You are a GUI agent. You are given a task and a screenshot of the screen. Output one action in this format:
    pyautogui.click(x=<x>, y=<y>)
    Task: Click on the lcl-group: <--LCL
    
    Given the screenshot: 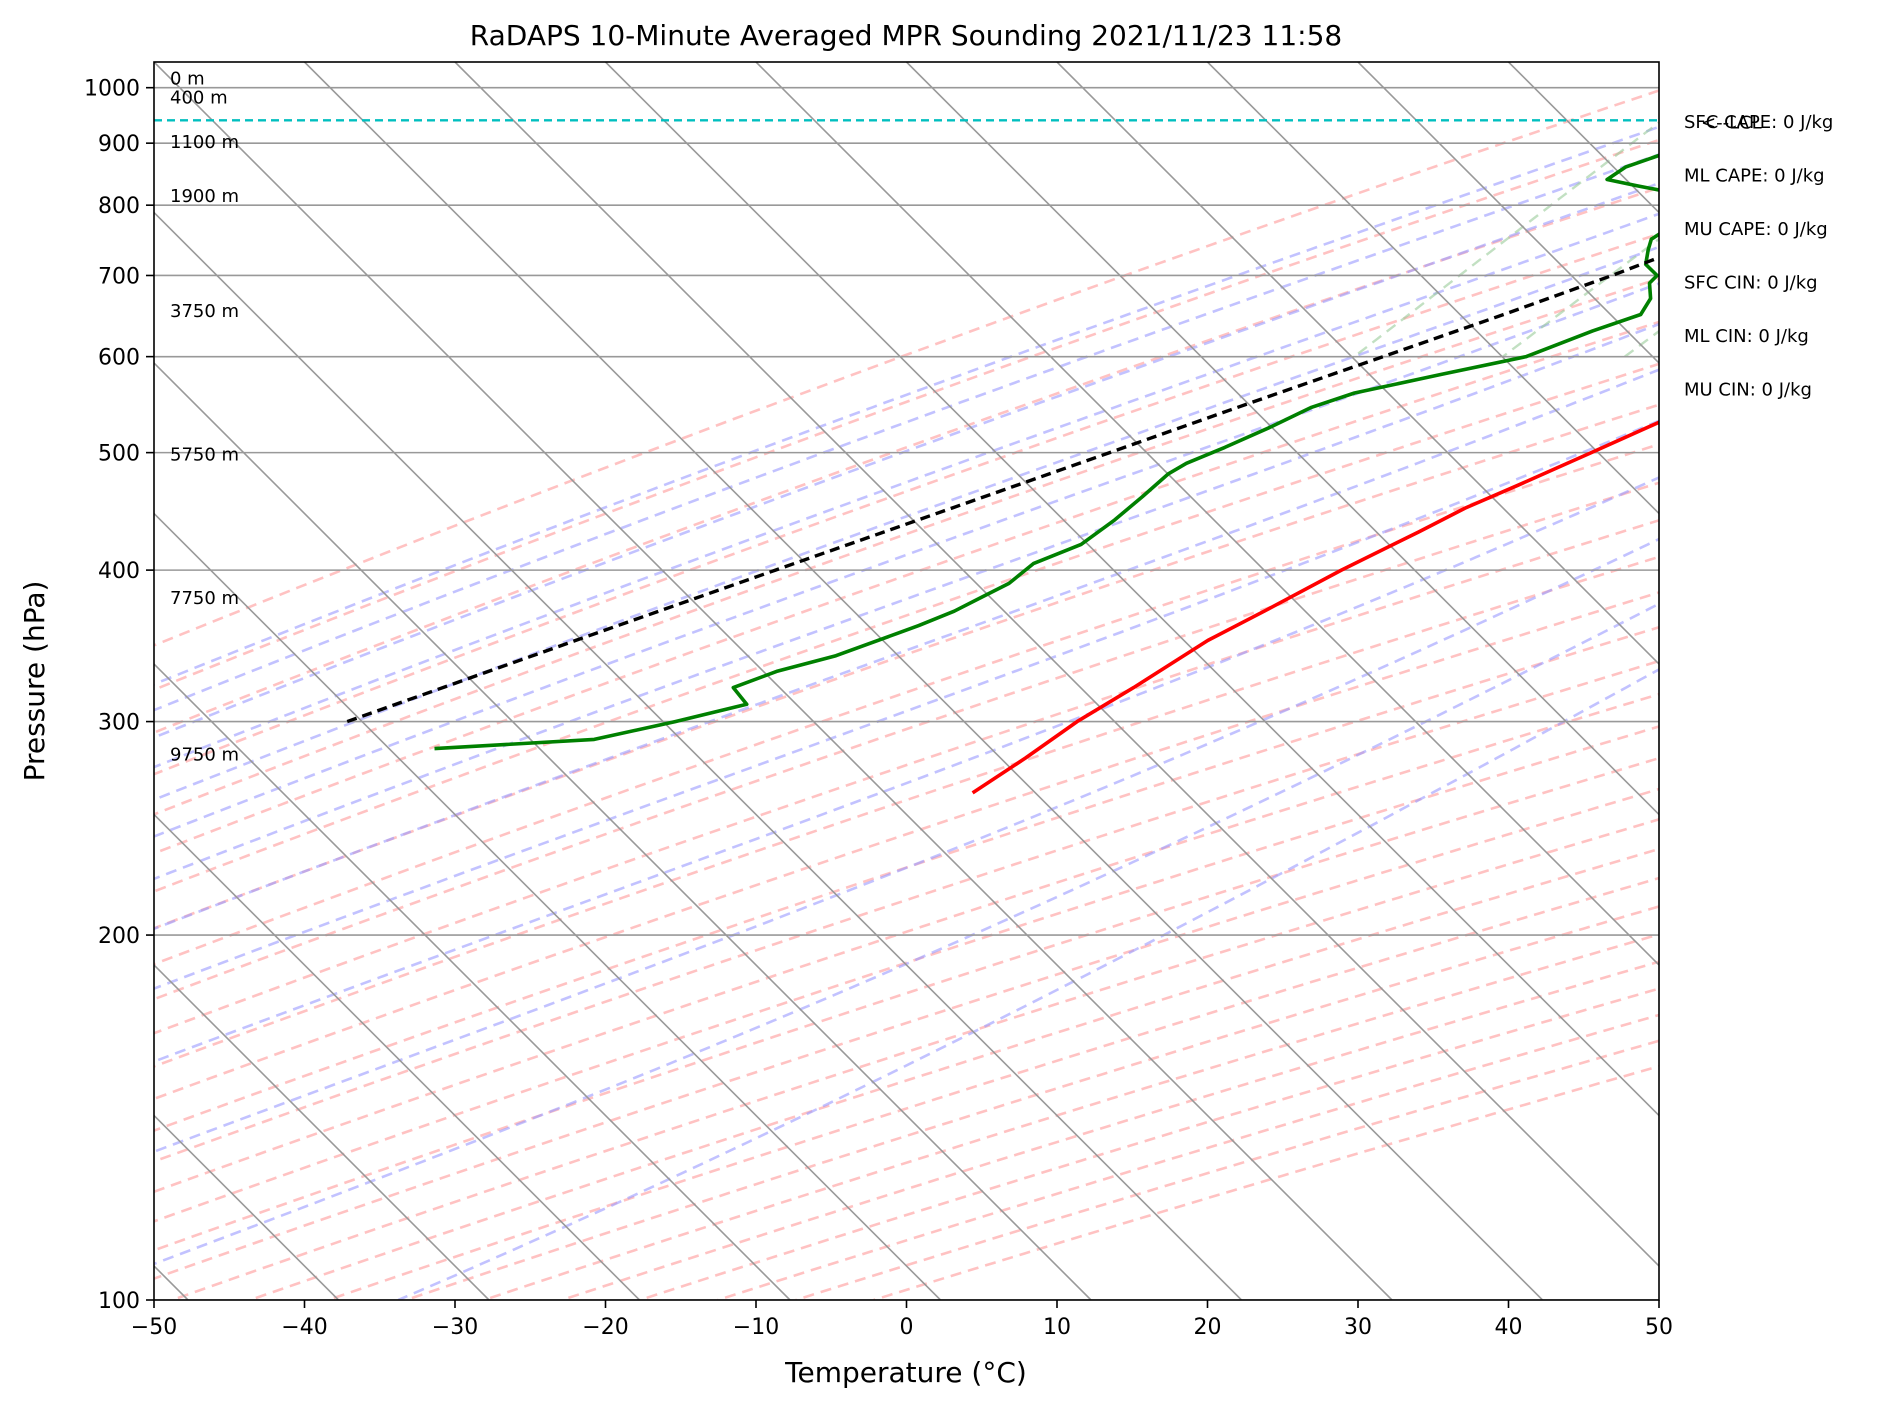 What is the action you would take?
    pyautogui.click(x=1731, y=122)
    